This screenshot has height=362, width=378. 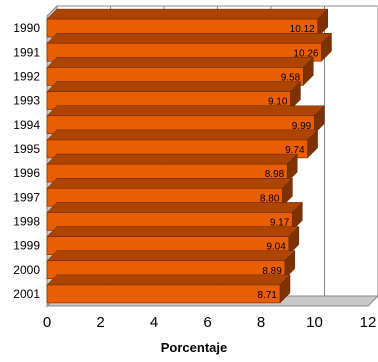 What do you see at coordinates (171, 265) in the screenshot?
I see `bar-2000: 8.89` at bounding box center [171, 265].